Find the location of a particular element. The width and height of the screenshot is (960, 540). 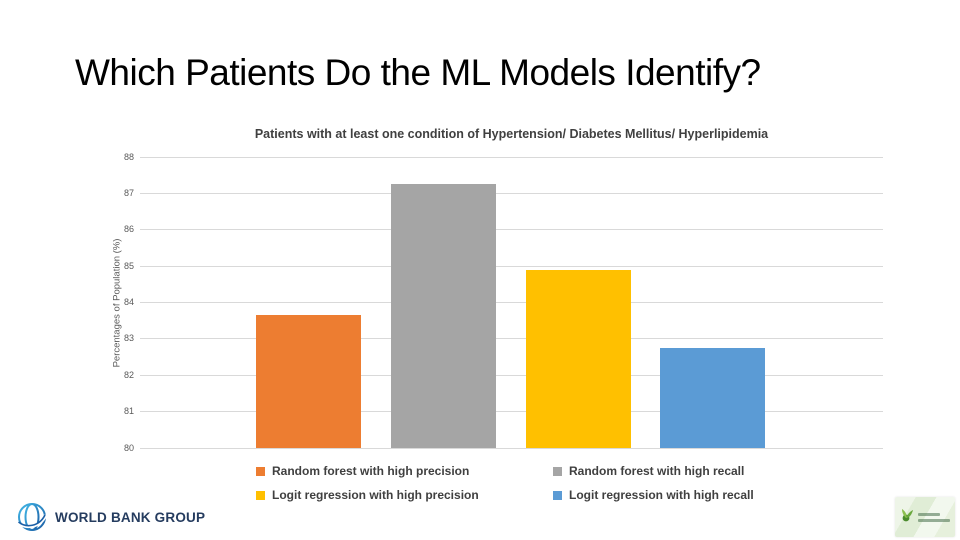

legend-label: Random forest with high precision is located at coordinates (371, 471).